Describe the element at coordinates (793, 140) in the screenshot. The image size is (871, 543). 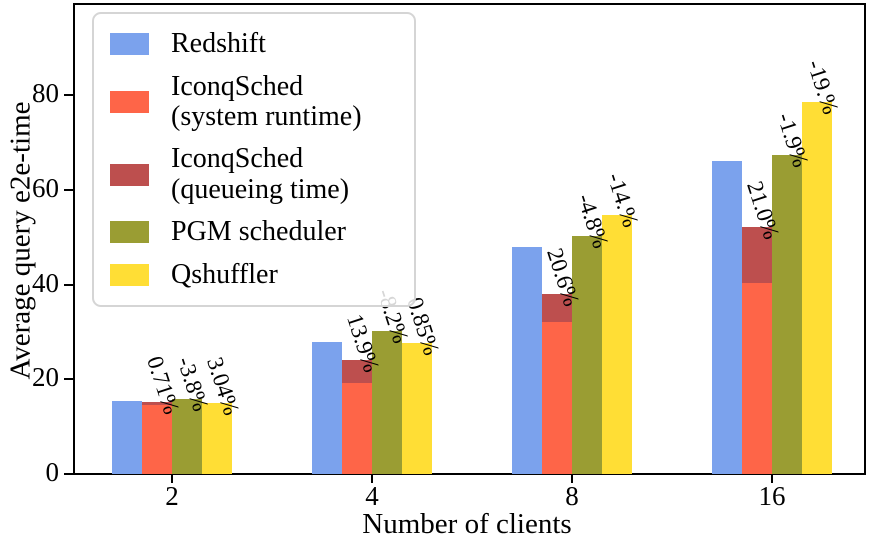
I see `annotation-pgm-16-text: -1.9%` at that location.